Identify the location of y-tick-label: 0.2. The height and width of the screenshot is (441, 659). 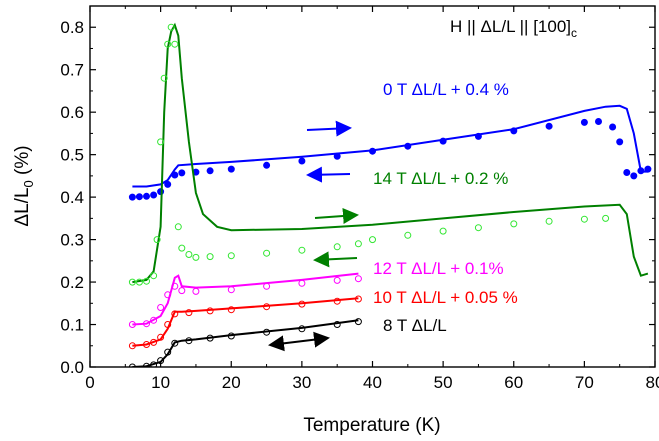
(72, 282).